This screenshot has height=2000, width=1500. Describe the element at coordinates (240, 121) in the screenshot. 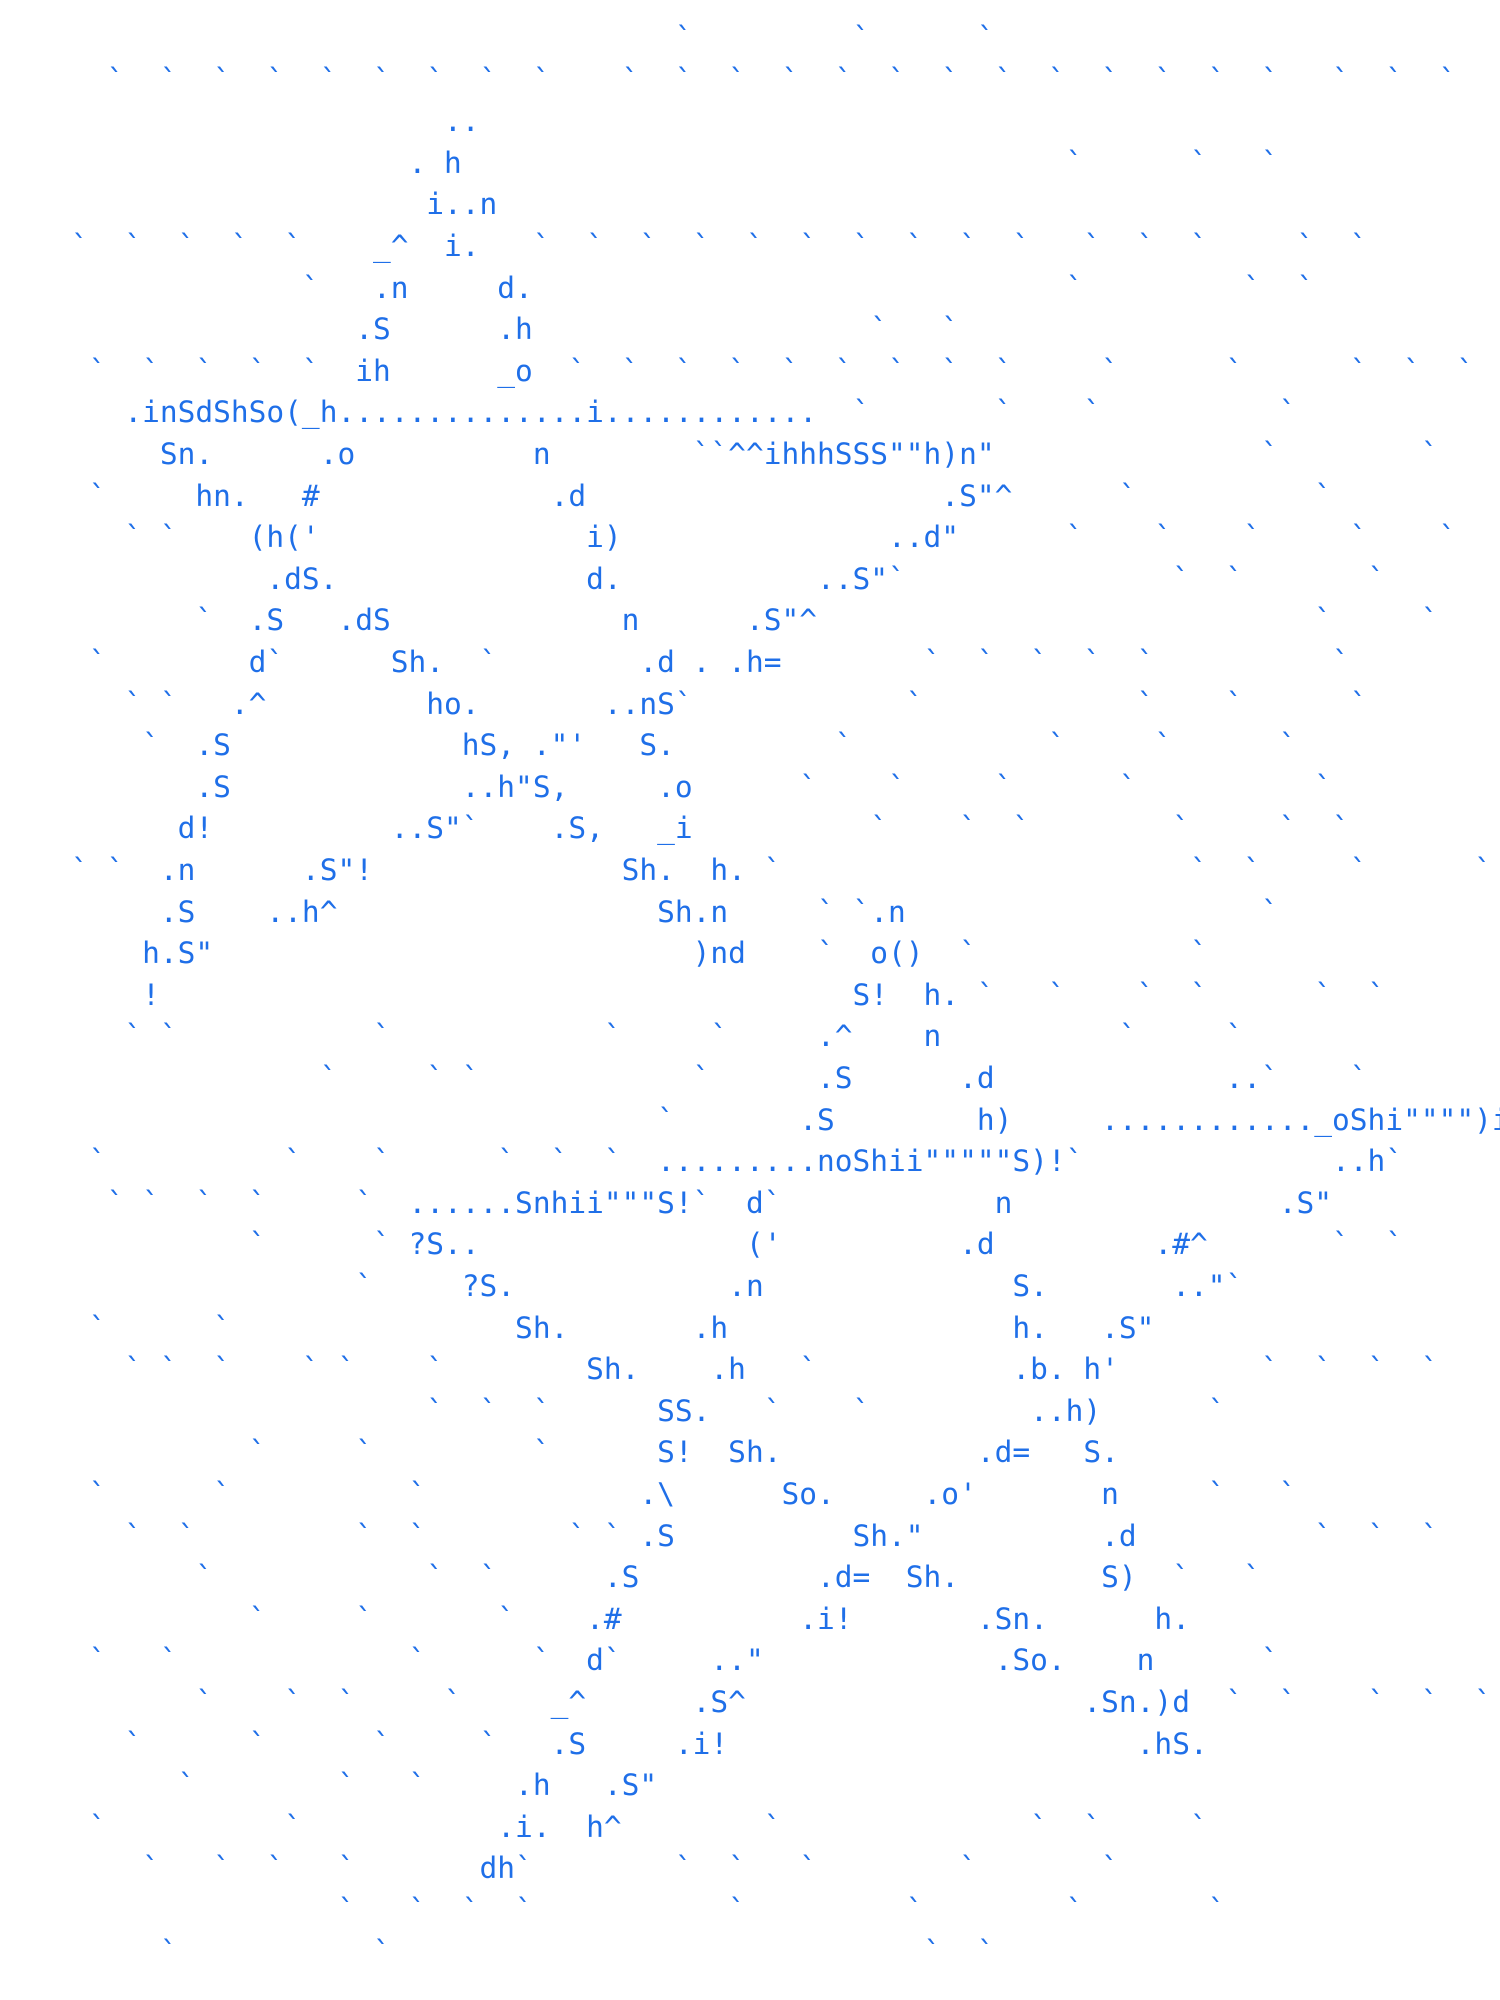

I see `ascii-line: ..` at that location.